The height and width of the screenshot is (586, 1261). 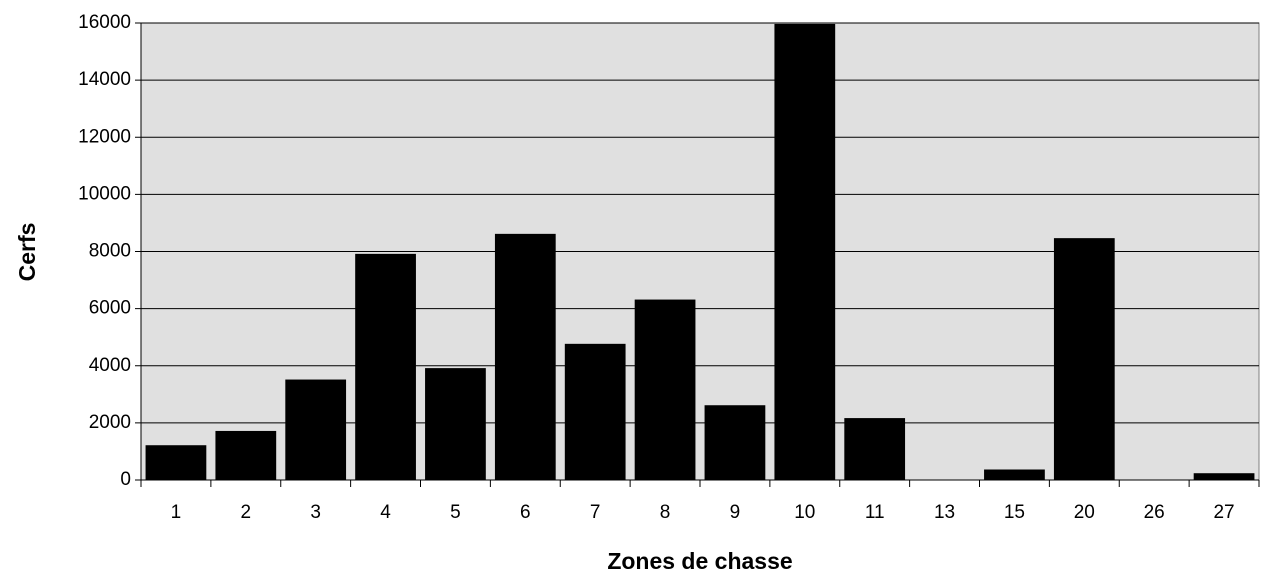 What do you see at coordinates (246, 512) in the screenshot?
I see `x-tick-label: 2` at bounding box center [246, 512].